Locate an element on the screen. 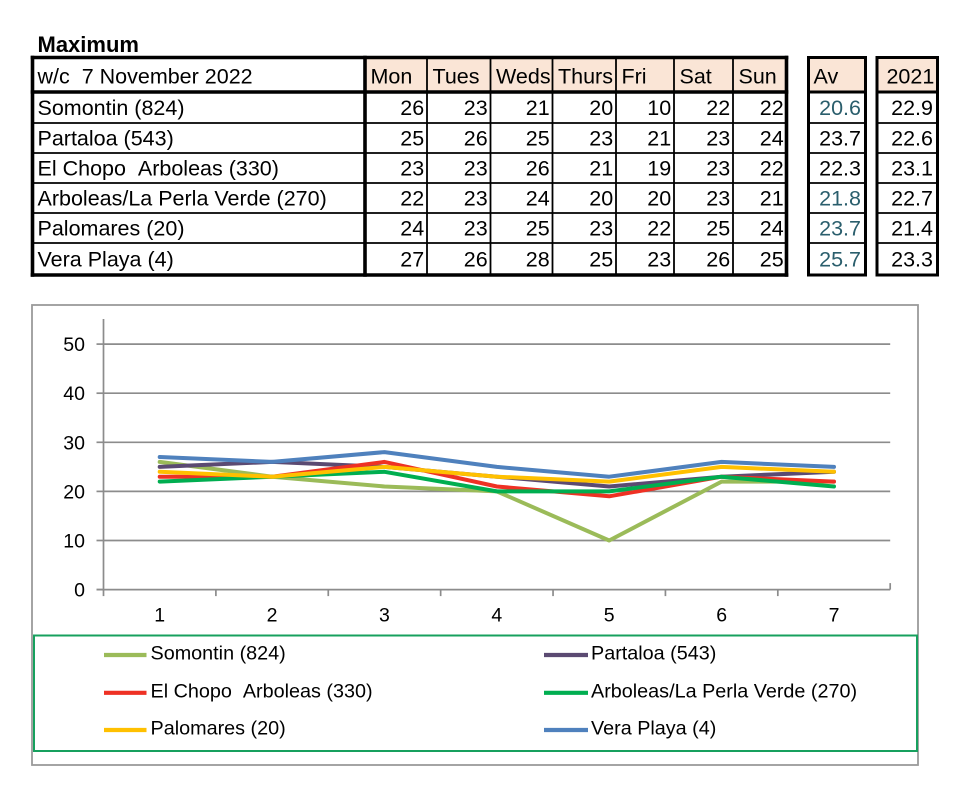  svg-text: 5 is located at coordinates (609, 616).